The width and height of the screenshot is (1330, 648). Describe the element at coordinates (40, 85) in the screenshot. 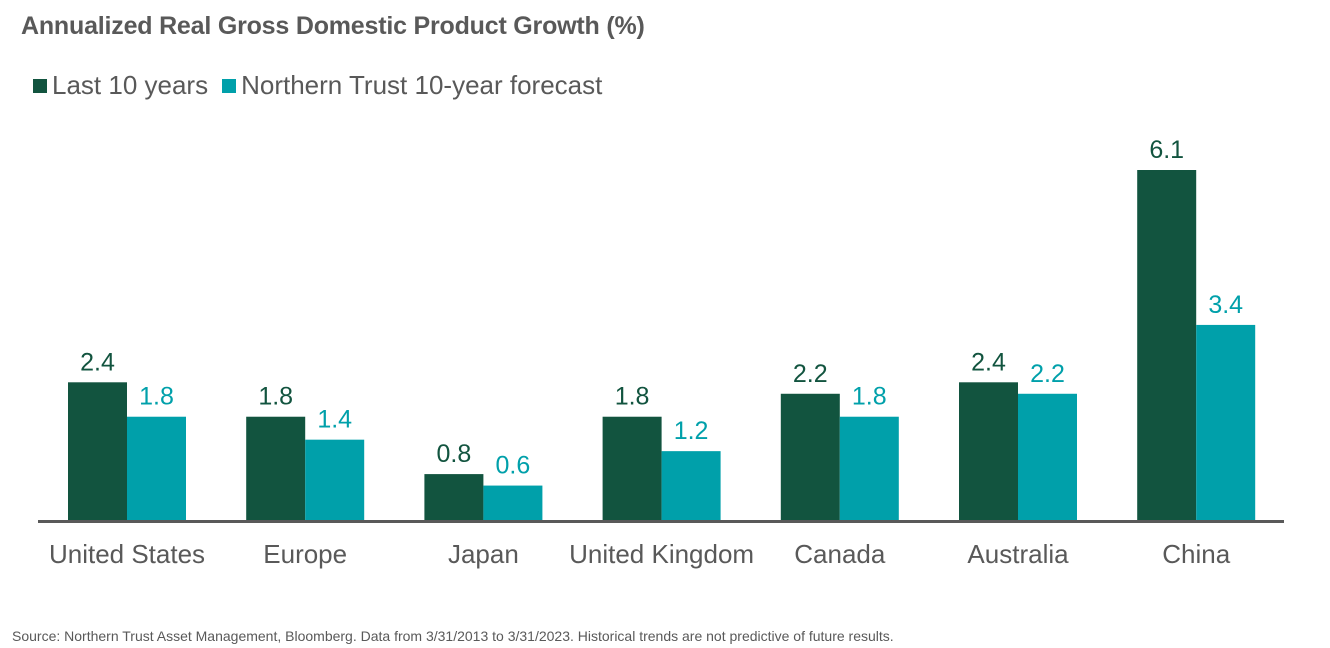

I see `legend-swatch-last-10-years` at that location.